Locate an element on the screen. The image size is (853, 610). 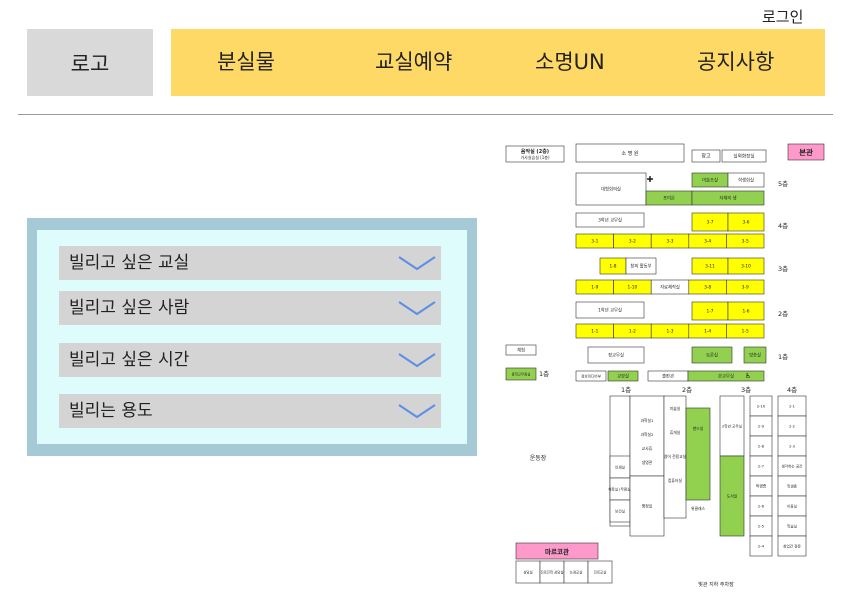
map-room-label: 자체의 생 is located at coordinates (727, 198).